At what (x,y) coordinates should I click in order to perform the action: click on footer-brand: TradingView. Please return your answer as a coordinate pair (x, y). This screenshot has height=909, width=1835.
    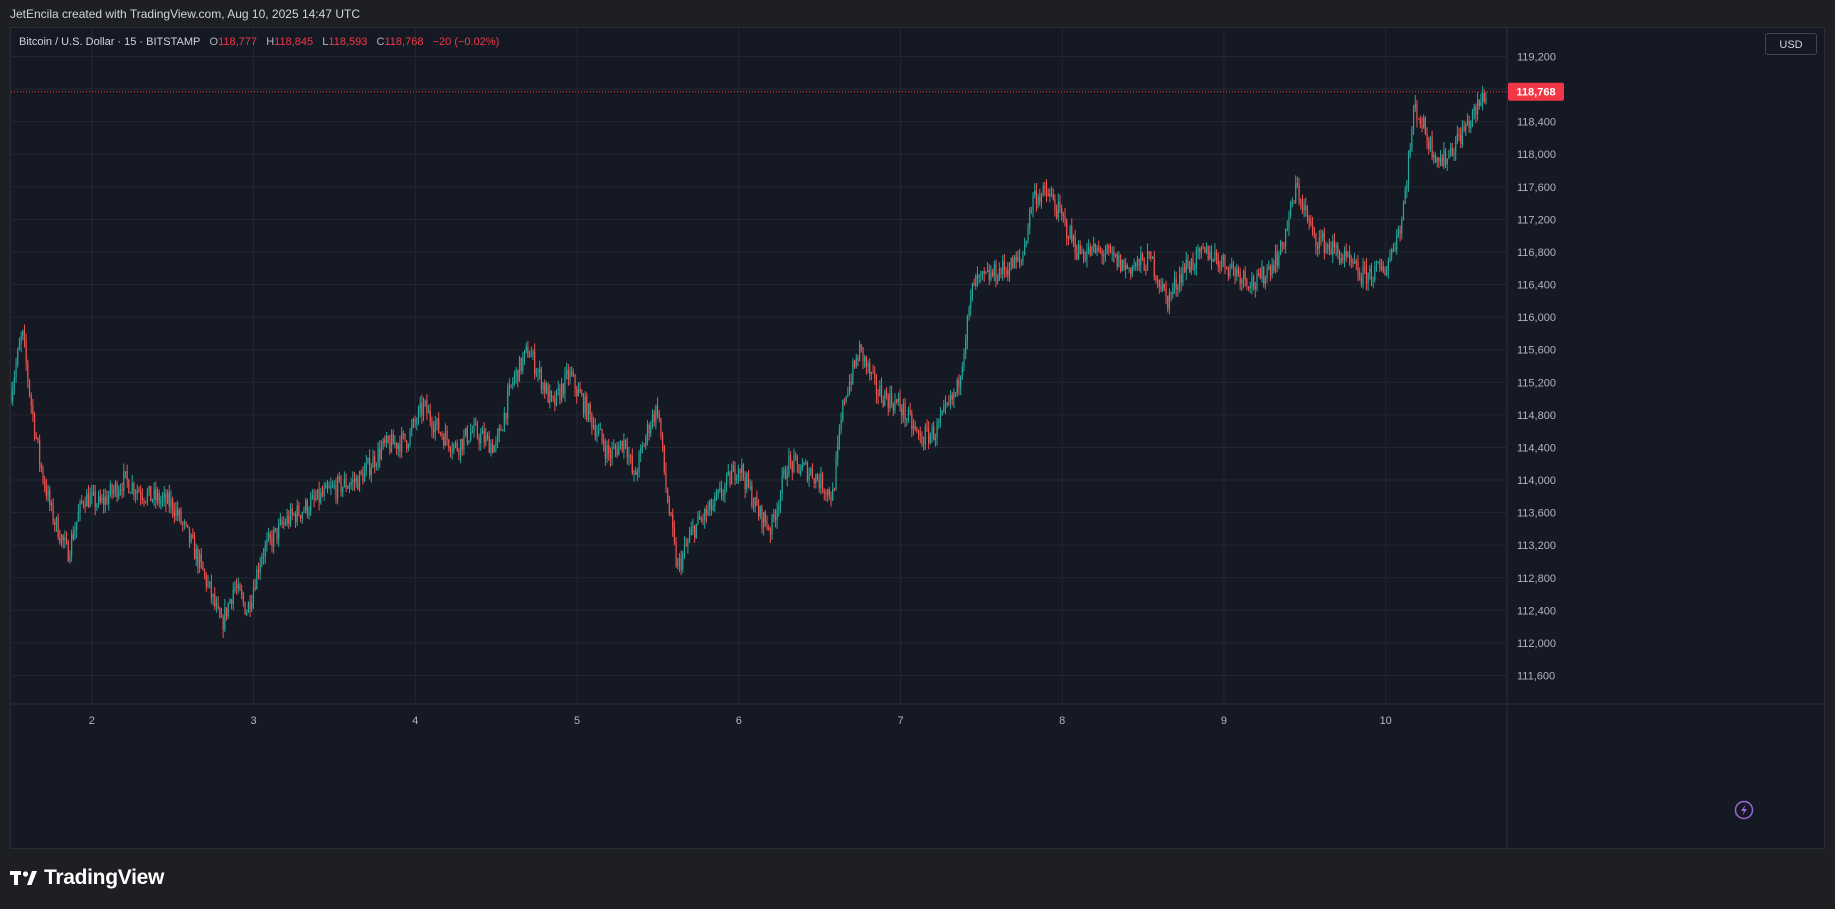
    Looking at the image, I should click on (87, 878).